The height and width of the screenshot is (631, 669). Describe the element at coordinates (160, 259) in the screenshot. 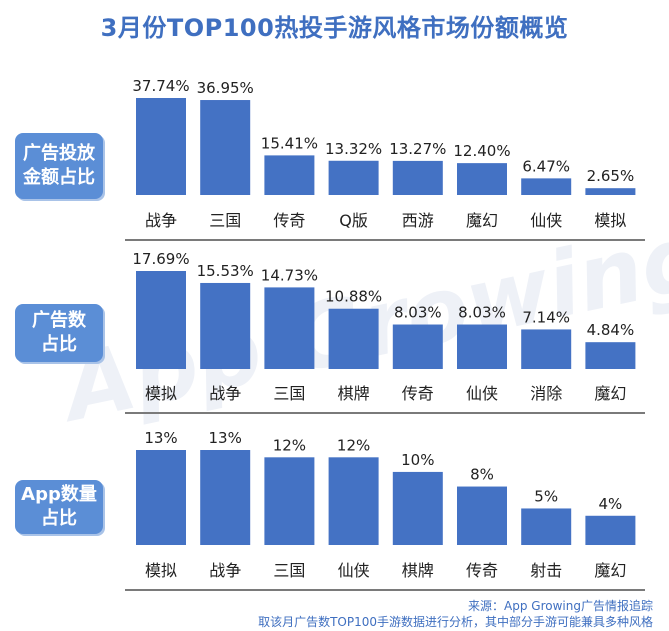

I see `data-label: 17.69%` at that location.